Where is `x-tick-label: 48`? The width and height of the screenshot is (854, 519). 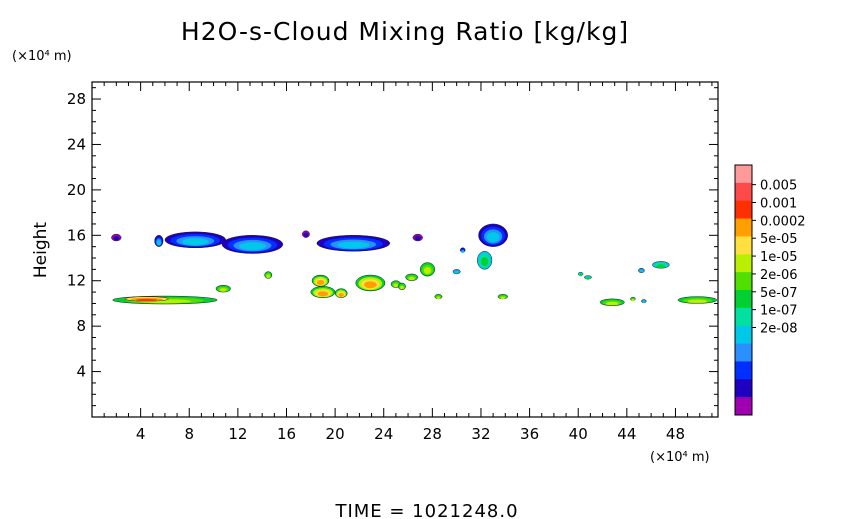
x-tick-label: 48 is located at coordinates (675, 434).